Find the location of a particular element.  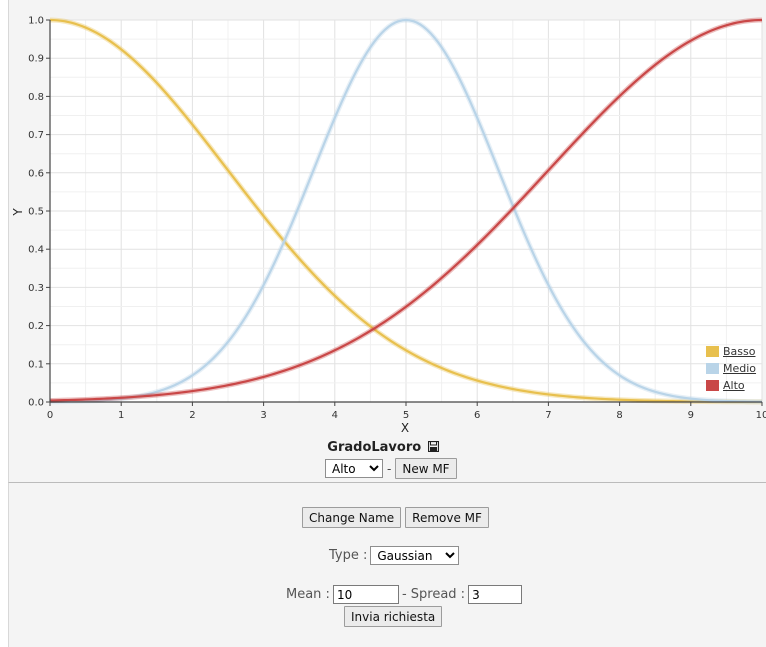

legend-item-alto: Alto is located at coordinates (725, 385).